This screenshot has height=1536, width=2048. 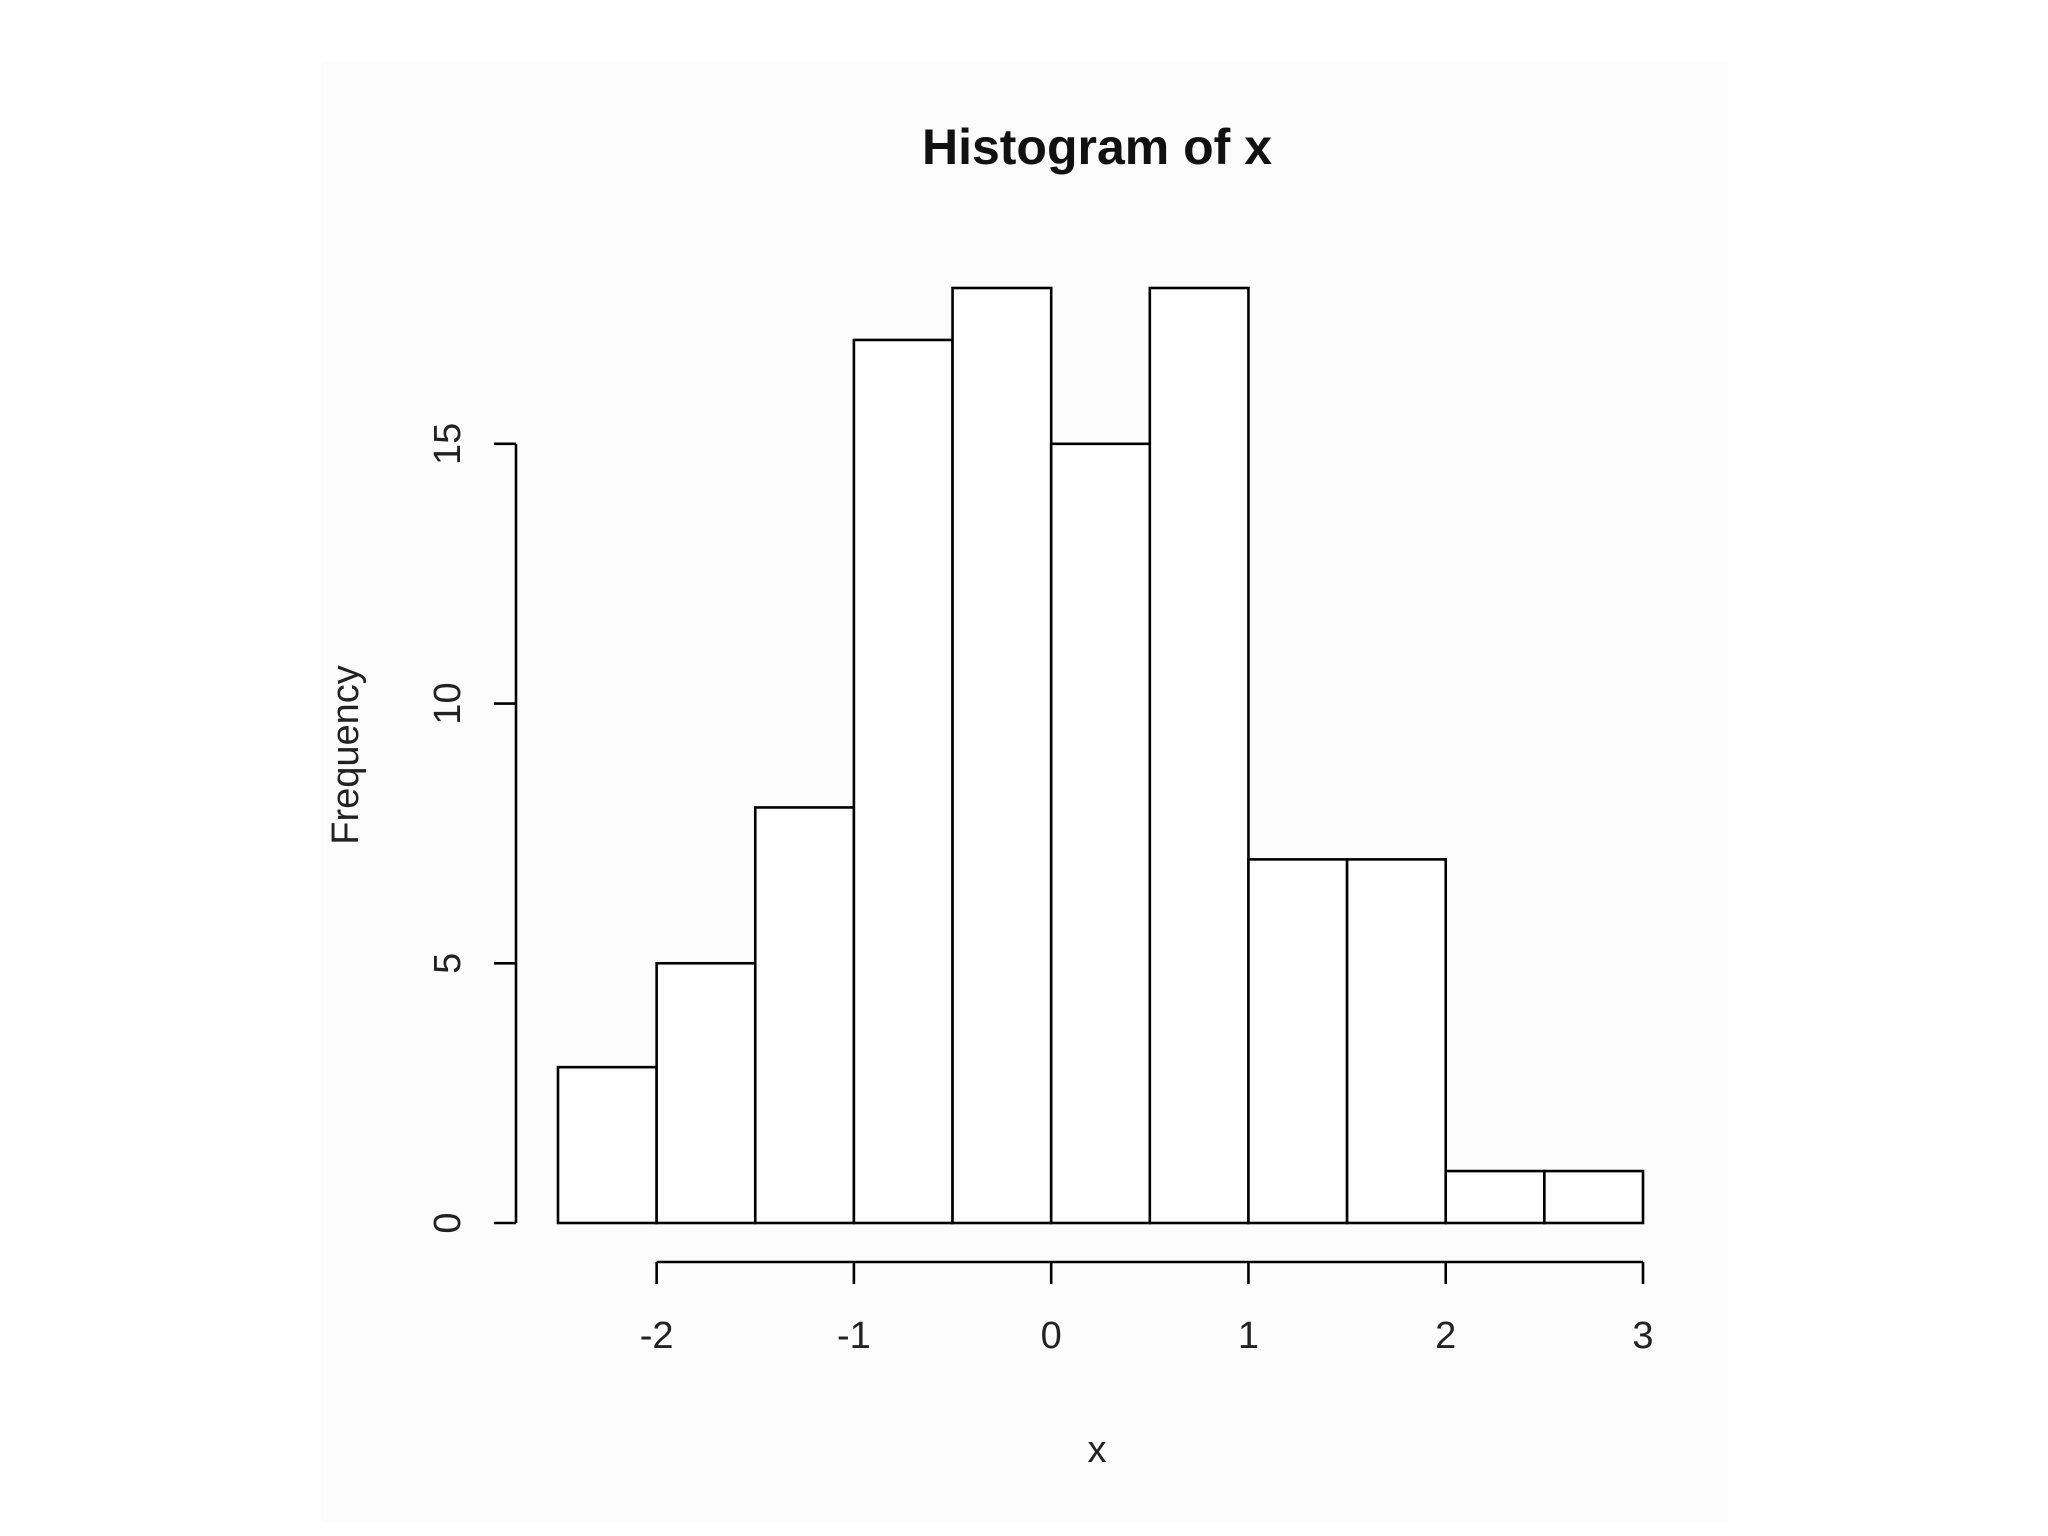 I want to click on x-axis: -2 -1 0 1 2 3, so click(x=1147, y=1308).